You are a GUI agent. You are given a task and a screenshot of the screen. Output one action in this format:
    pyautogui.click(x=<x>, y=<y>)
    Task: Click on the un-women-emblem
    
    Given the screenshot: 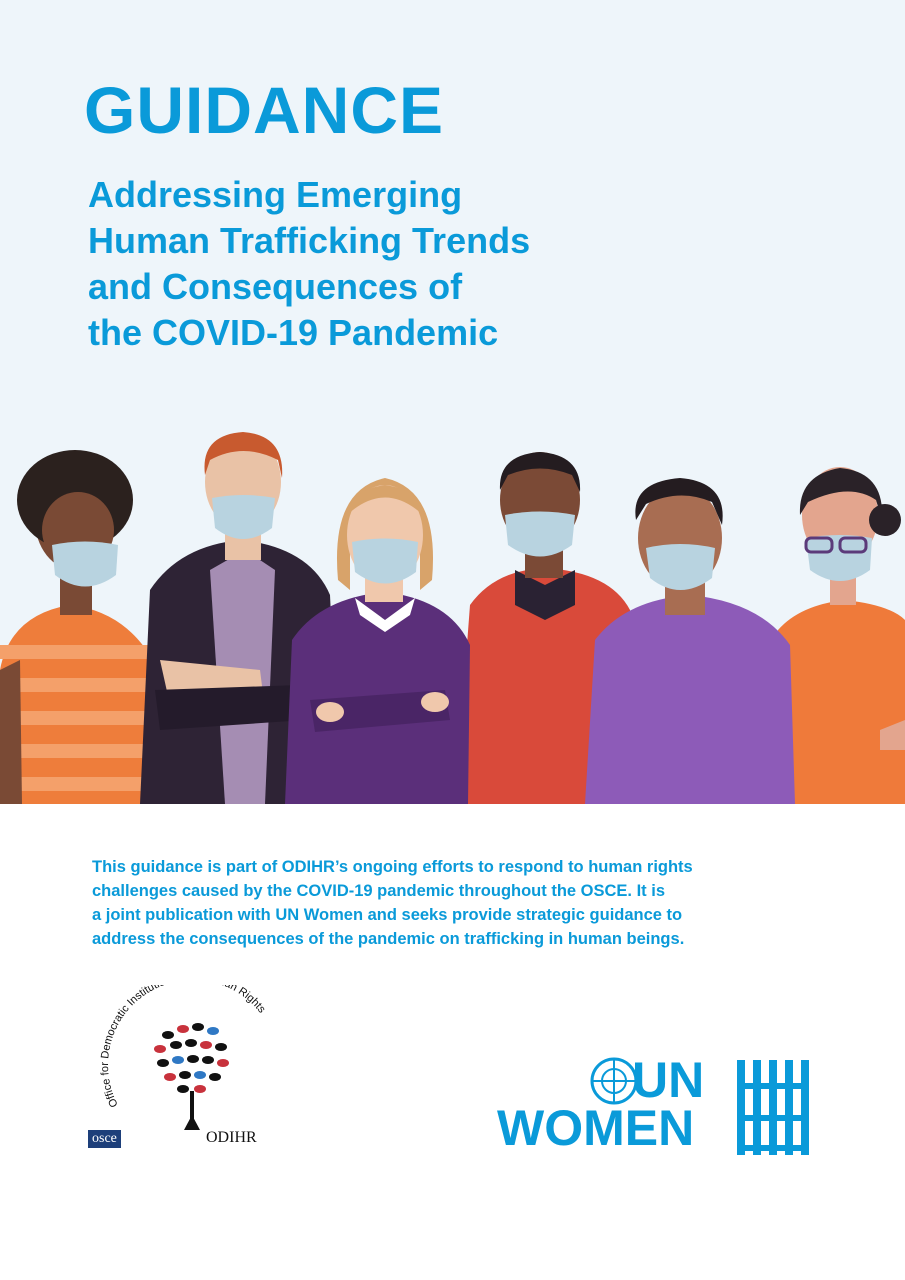 What is the action you would take?
    pyautogui.click(x=699, y=1106)
    